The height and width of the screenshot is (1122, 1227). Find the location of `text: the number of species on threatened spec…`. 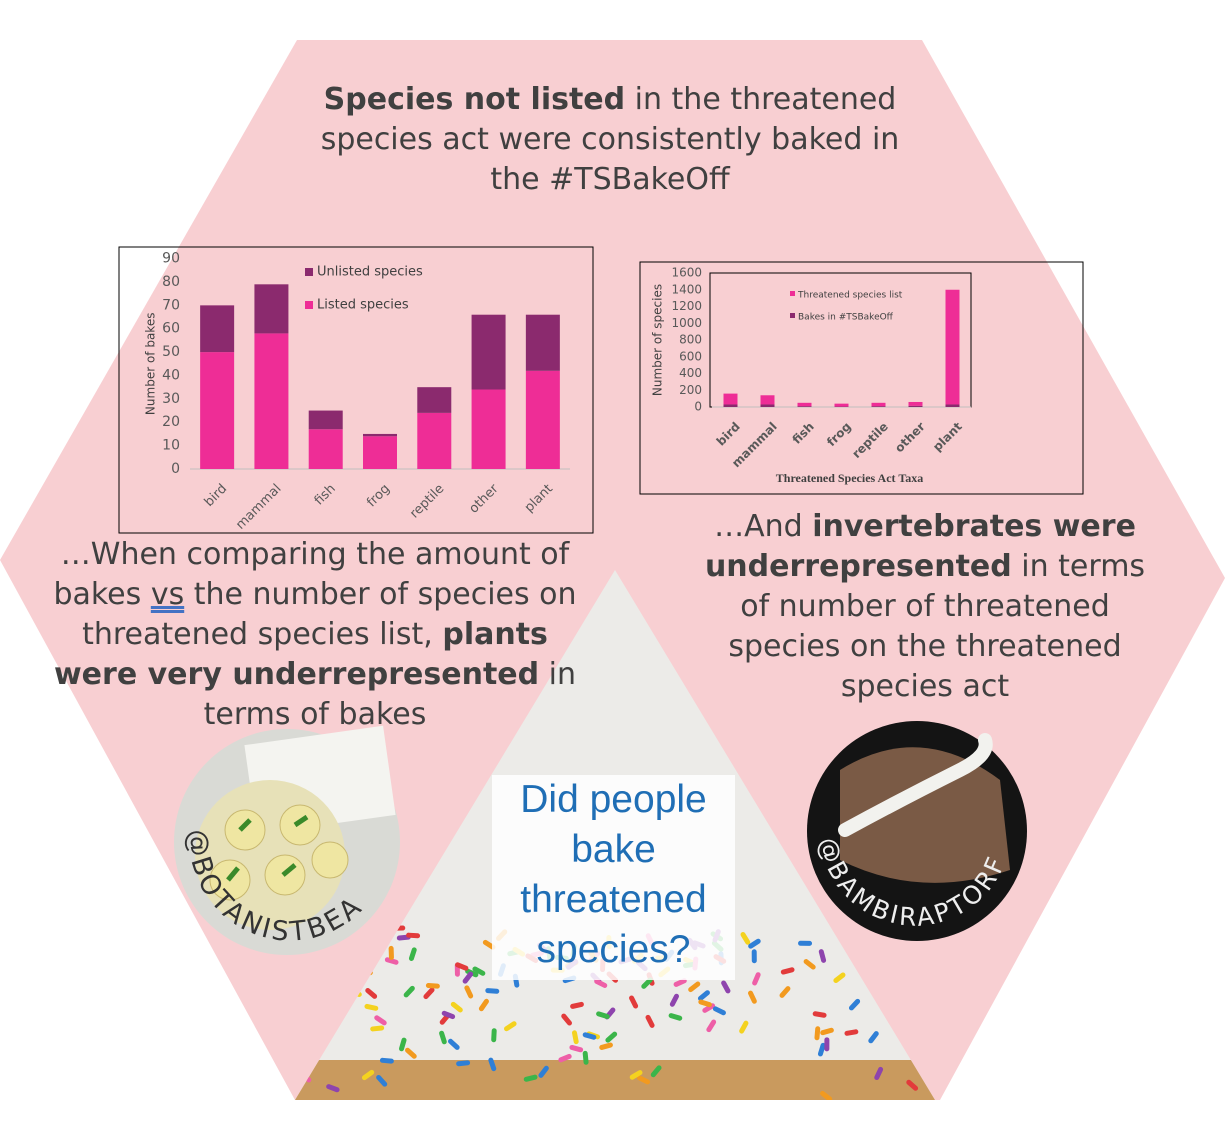

text: the number of species on threatened spec… is located at coordinates (329, 614).